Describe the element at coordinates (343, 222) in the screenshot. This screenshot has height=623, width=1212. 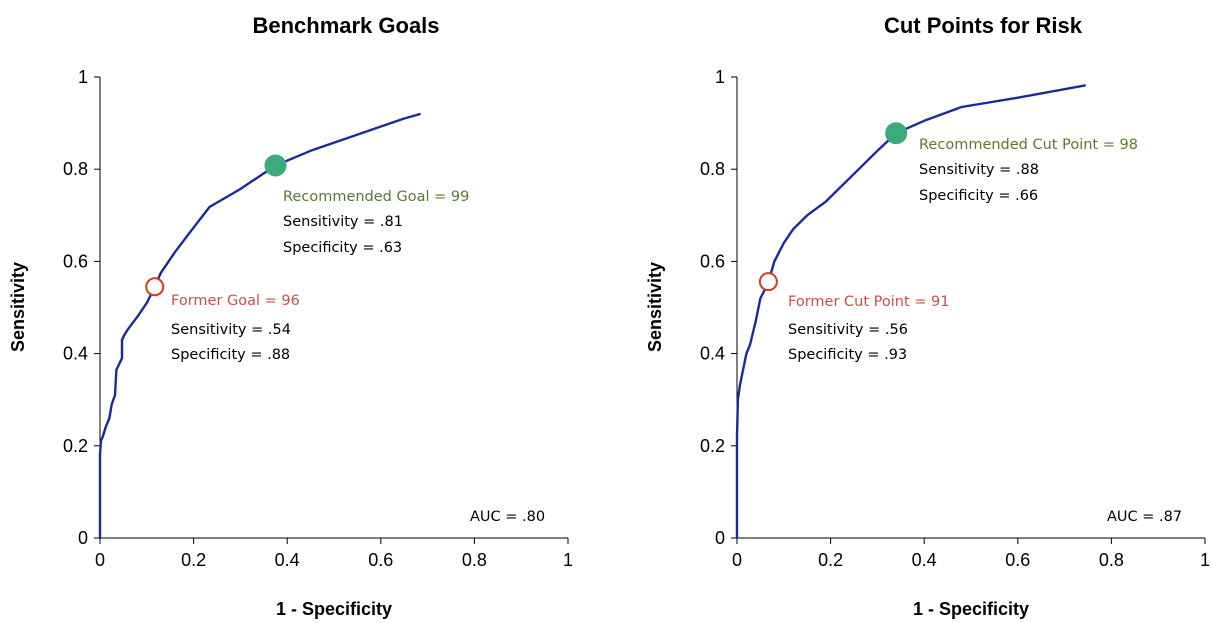
I see `recommended-sensitivity: Sensitivity = .81` at that location.